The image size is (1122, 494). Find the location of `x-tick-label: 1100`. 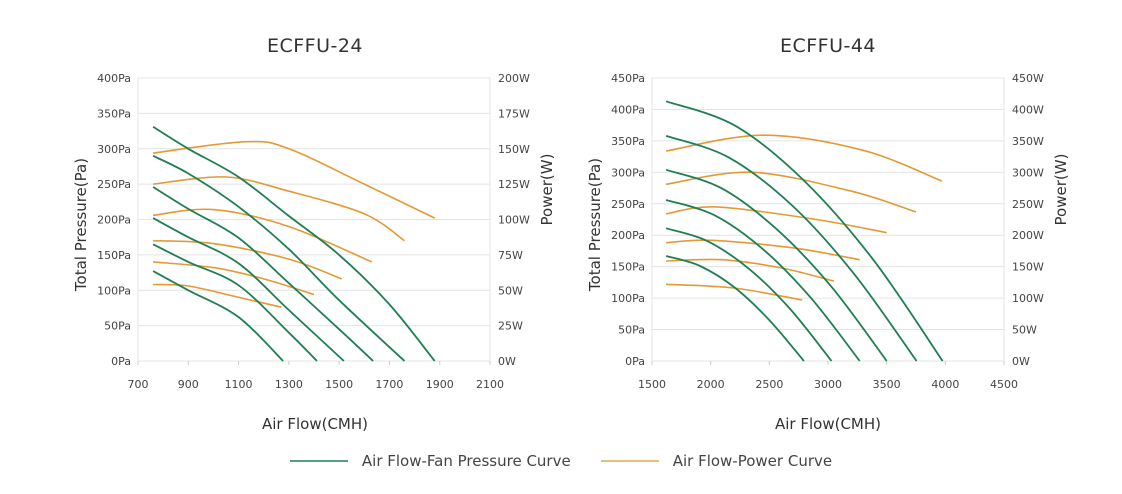

x-tick-label: 1100 is located at coordinates (239, 384).